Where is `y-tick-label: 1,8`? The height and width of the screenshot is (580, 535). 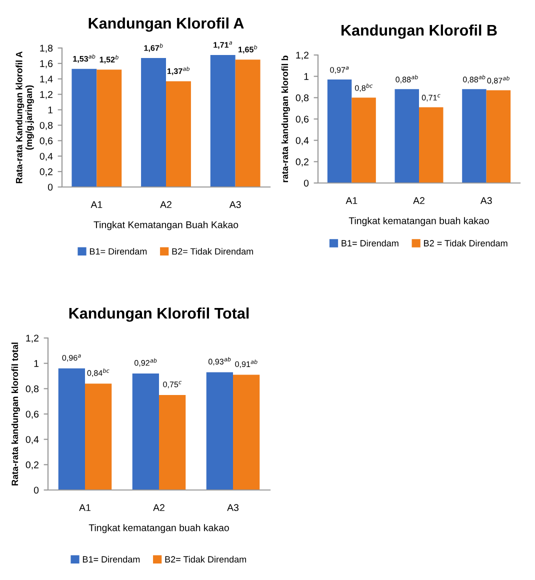 y-tick-label: 1,8 is located at coordinates (46, 48).